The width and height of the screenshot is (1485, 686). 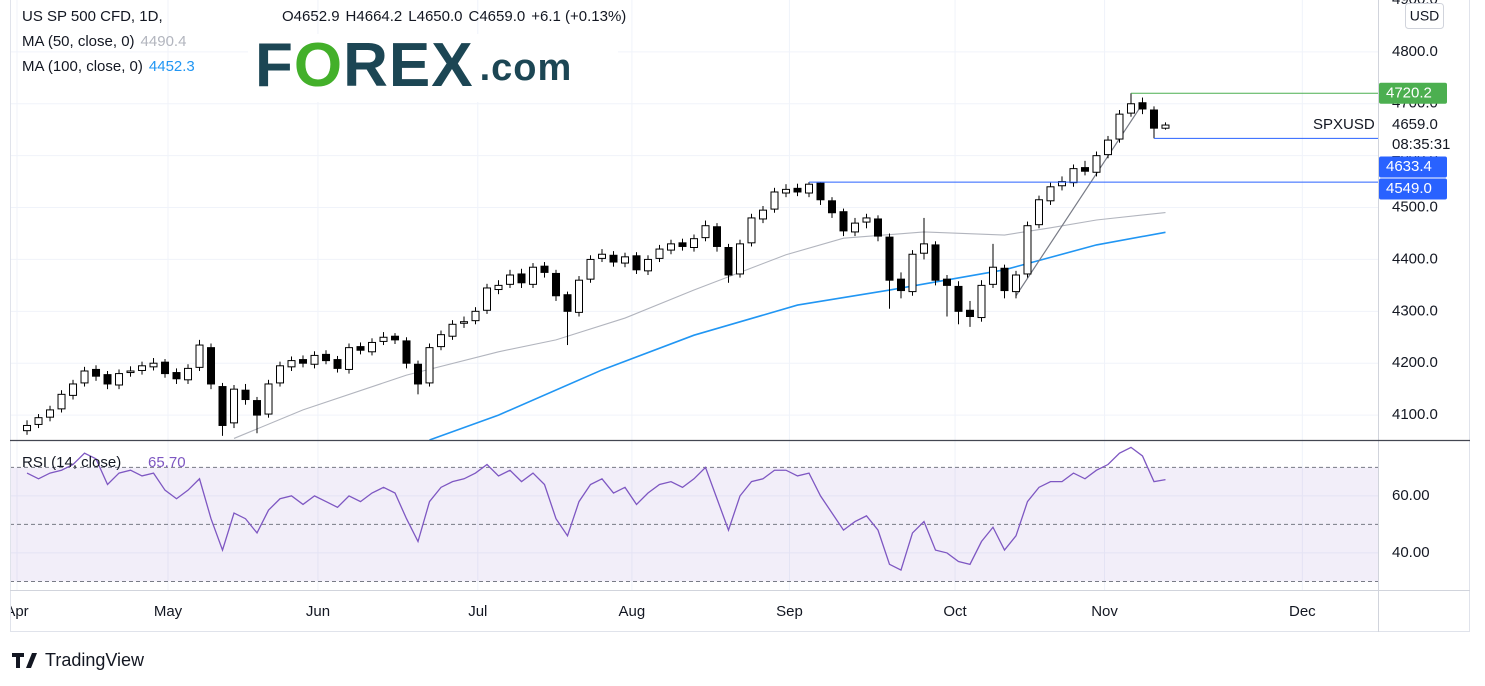 What do you see at coordinates (1424, 16) in the screenshot?
I see `currency-frame` at bounding box center [1424, 16].